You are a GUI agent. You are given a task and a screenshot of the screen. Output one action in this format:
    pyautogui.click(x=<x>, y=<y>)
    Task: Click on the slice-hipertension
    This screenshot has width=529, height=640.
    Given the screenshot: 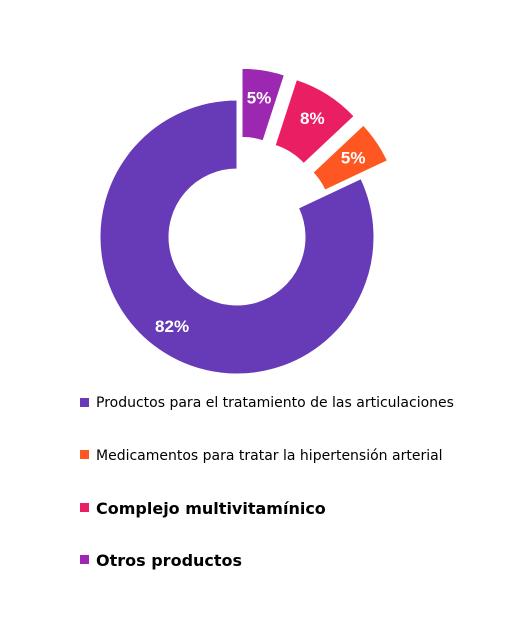 What is the action you would take?
    pyautogui.click(x=350, y=157)
    